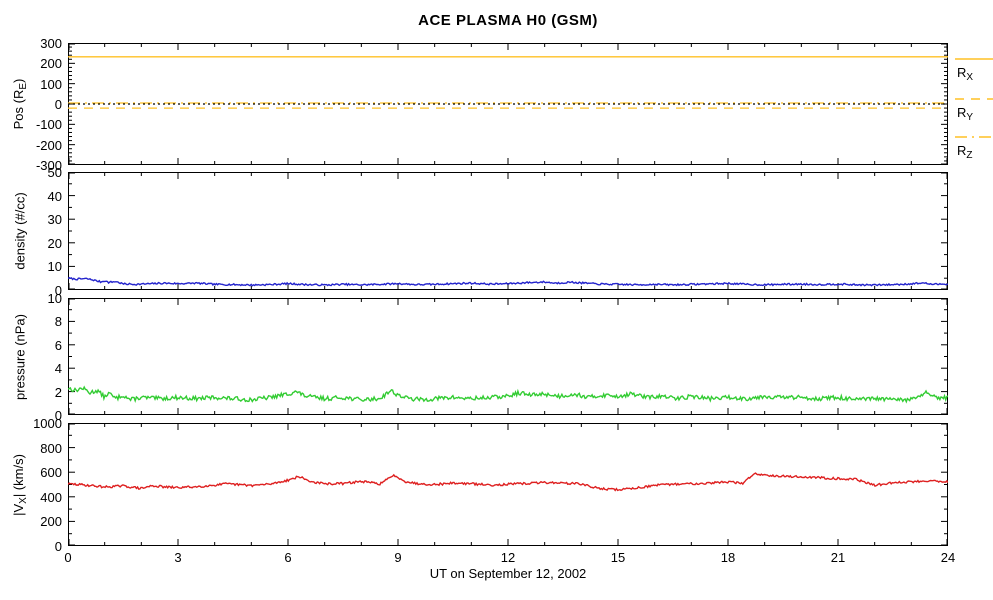 This screenshot has height=600, width=993. I want to click on x-tick-label: 18, so click(728, 557).